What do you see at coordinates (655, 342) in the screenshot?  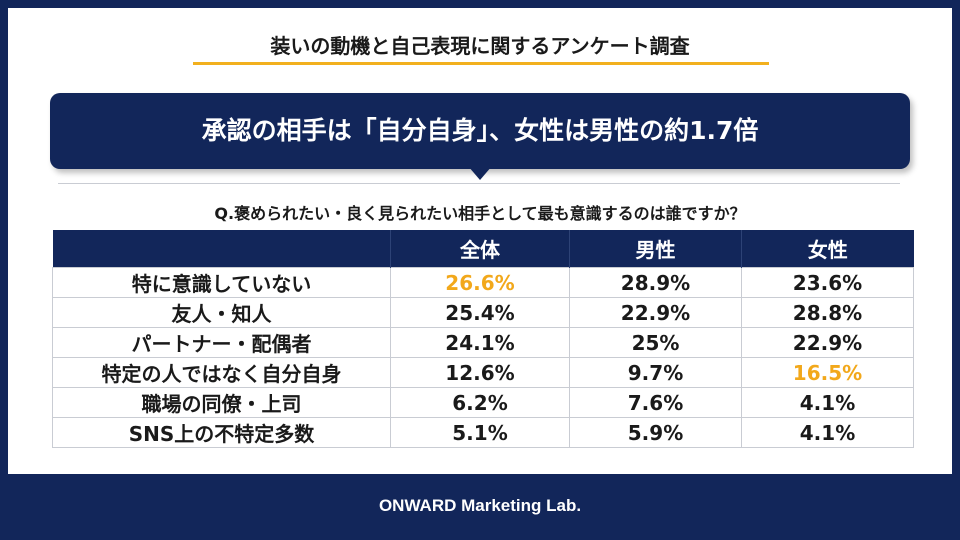 I see `value-cell: 25%` at bounding box center [655, 342].